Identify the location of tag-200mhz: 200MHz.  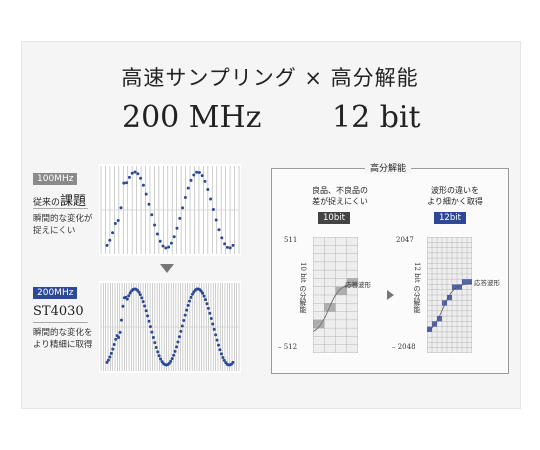
(55, 293).